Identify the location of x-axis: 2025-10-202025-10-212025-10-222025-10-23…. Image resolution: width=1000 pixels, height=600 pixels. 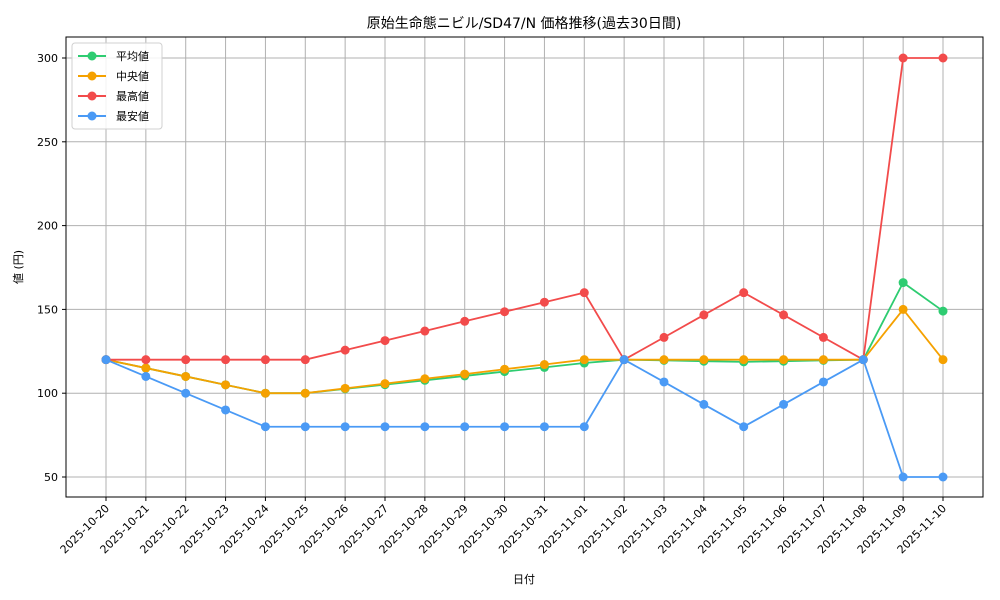
(503, 526).